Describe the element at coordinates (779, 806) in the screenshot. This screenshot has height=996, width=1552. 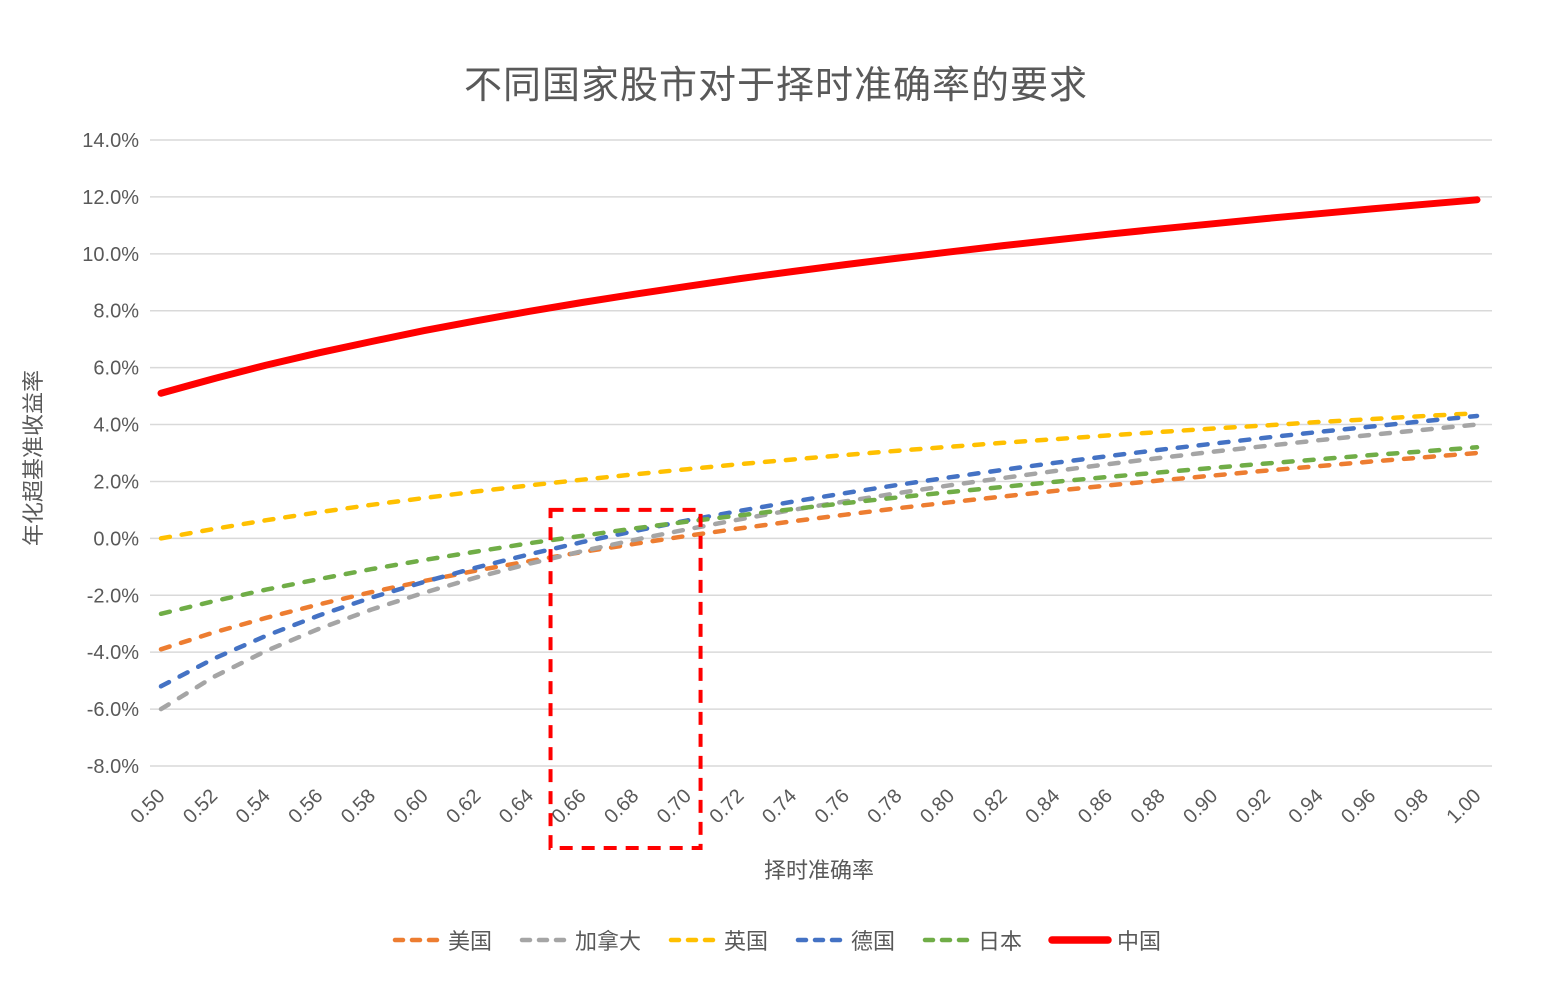
I see `x-tick-label: 0.74` at that location.